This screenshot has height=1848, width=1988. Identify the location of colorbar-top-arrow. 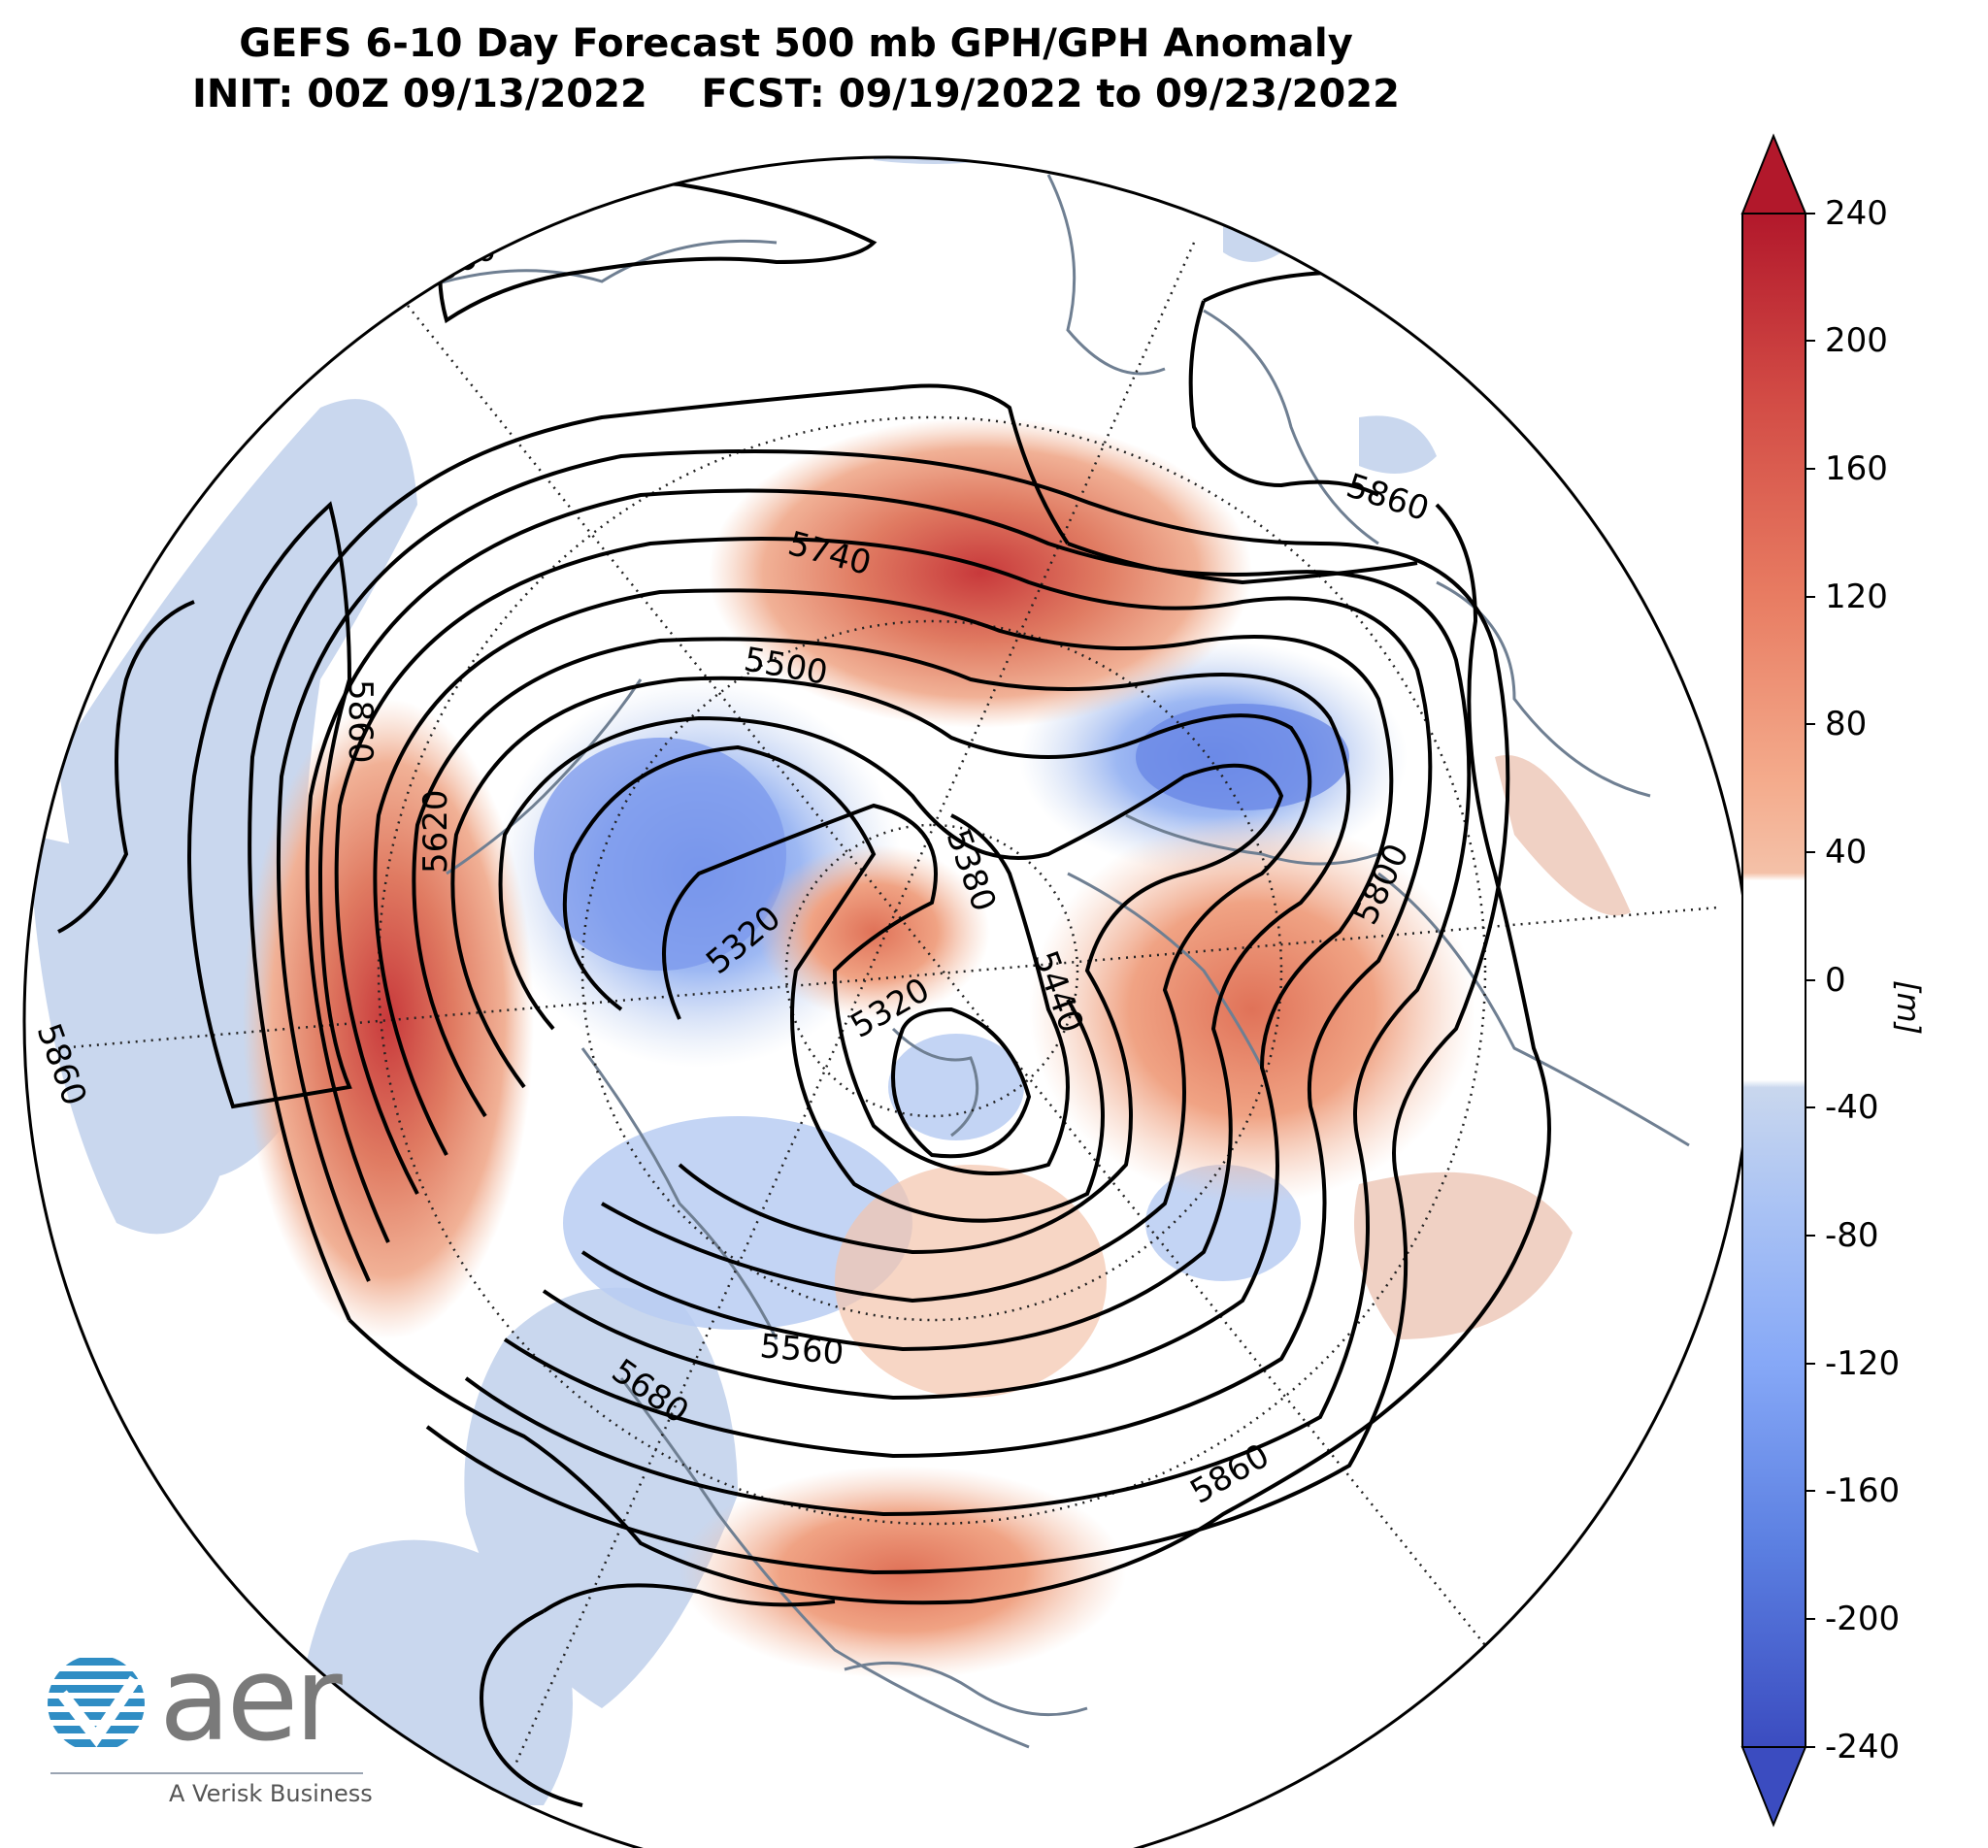
(1773, 173).